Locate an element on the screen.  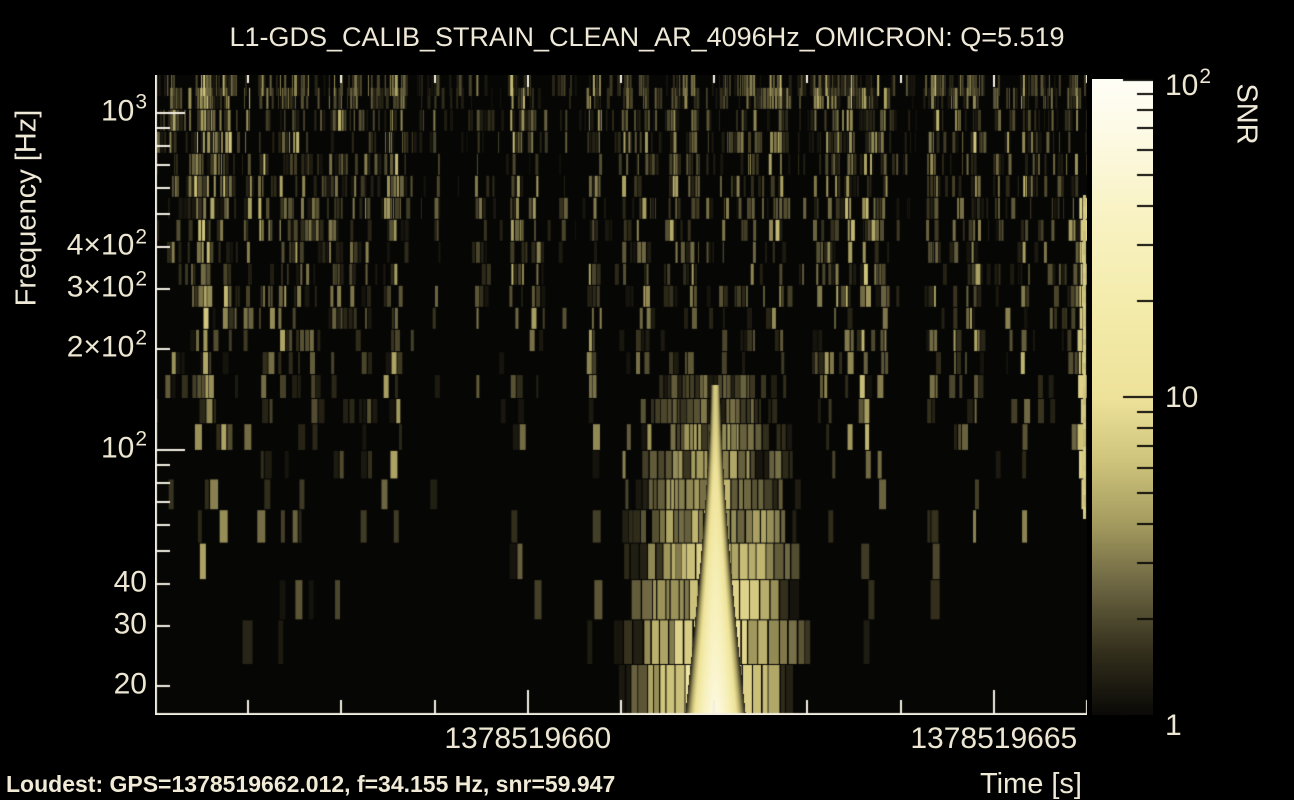
x-axis-label: Time [s] is located at coordinates (1030, 784).